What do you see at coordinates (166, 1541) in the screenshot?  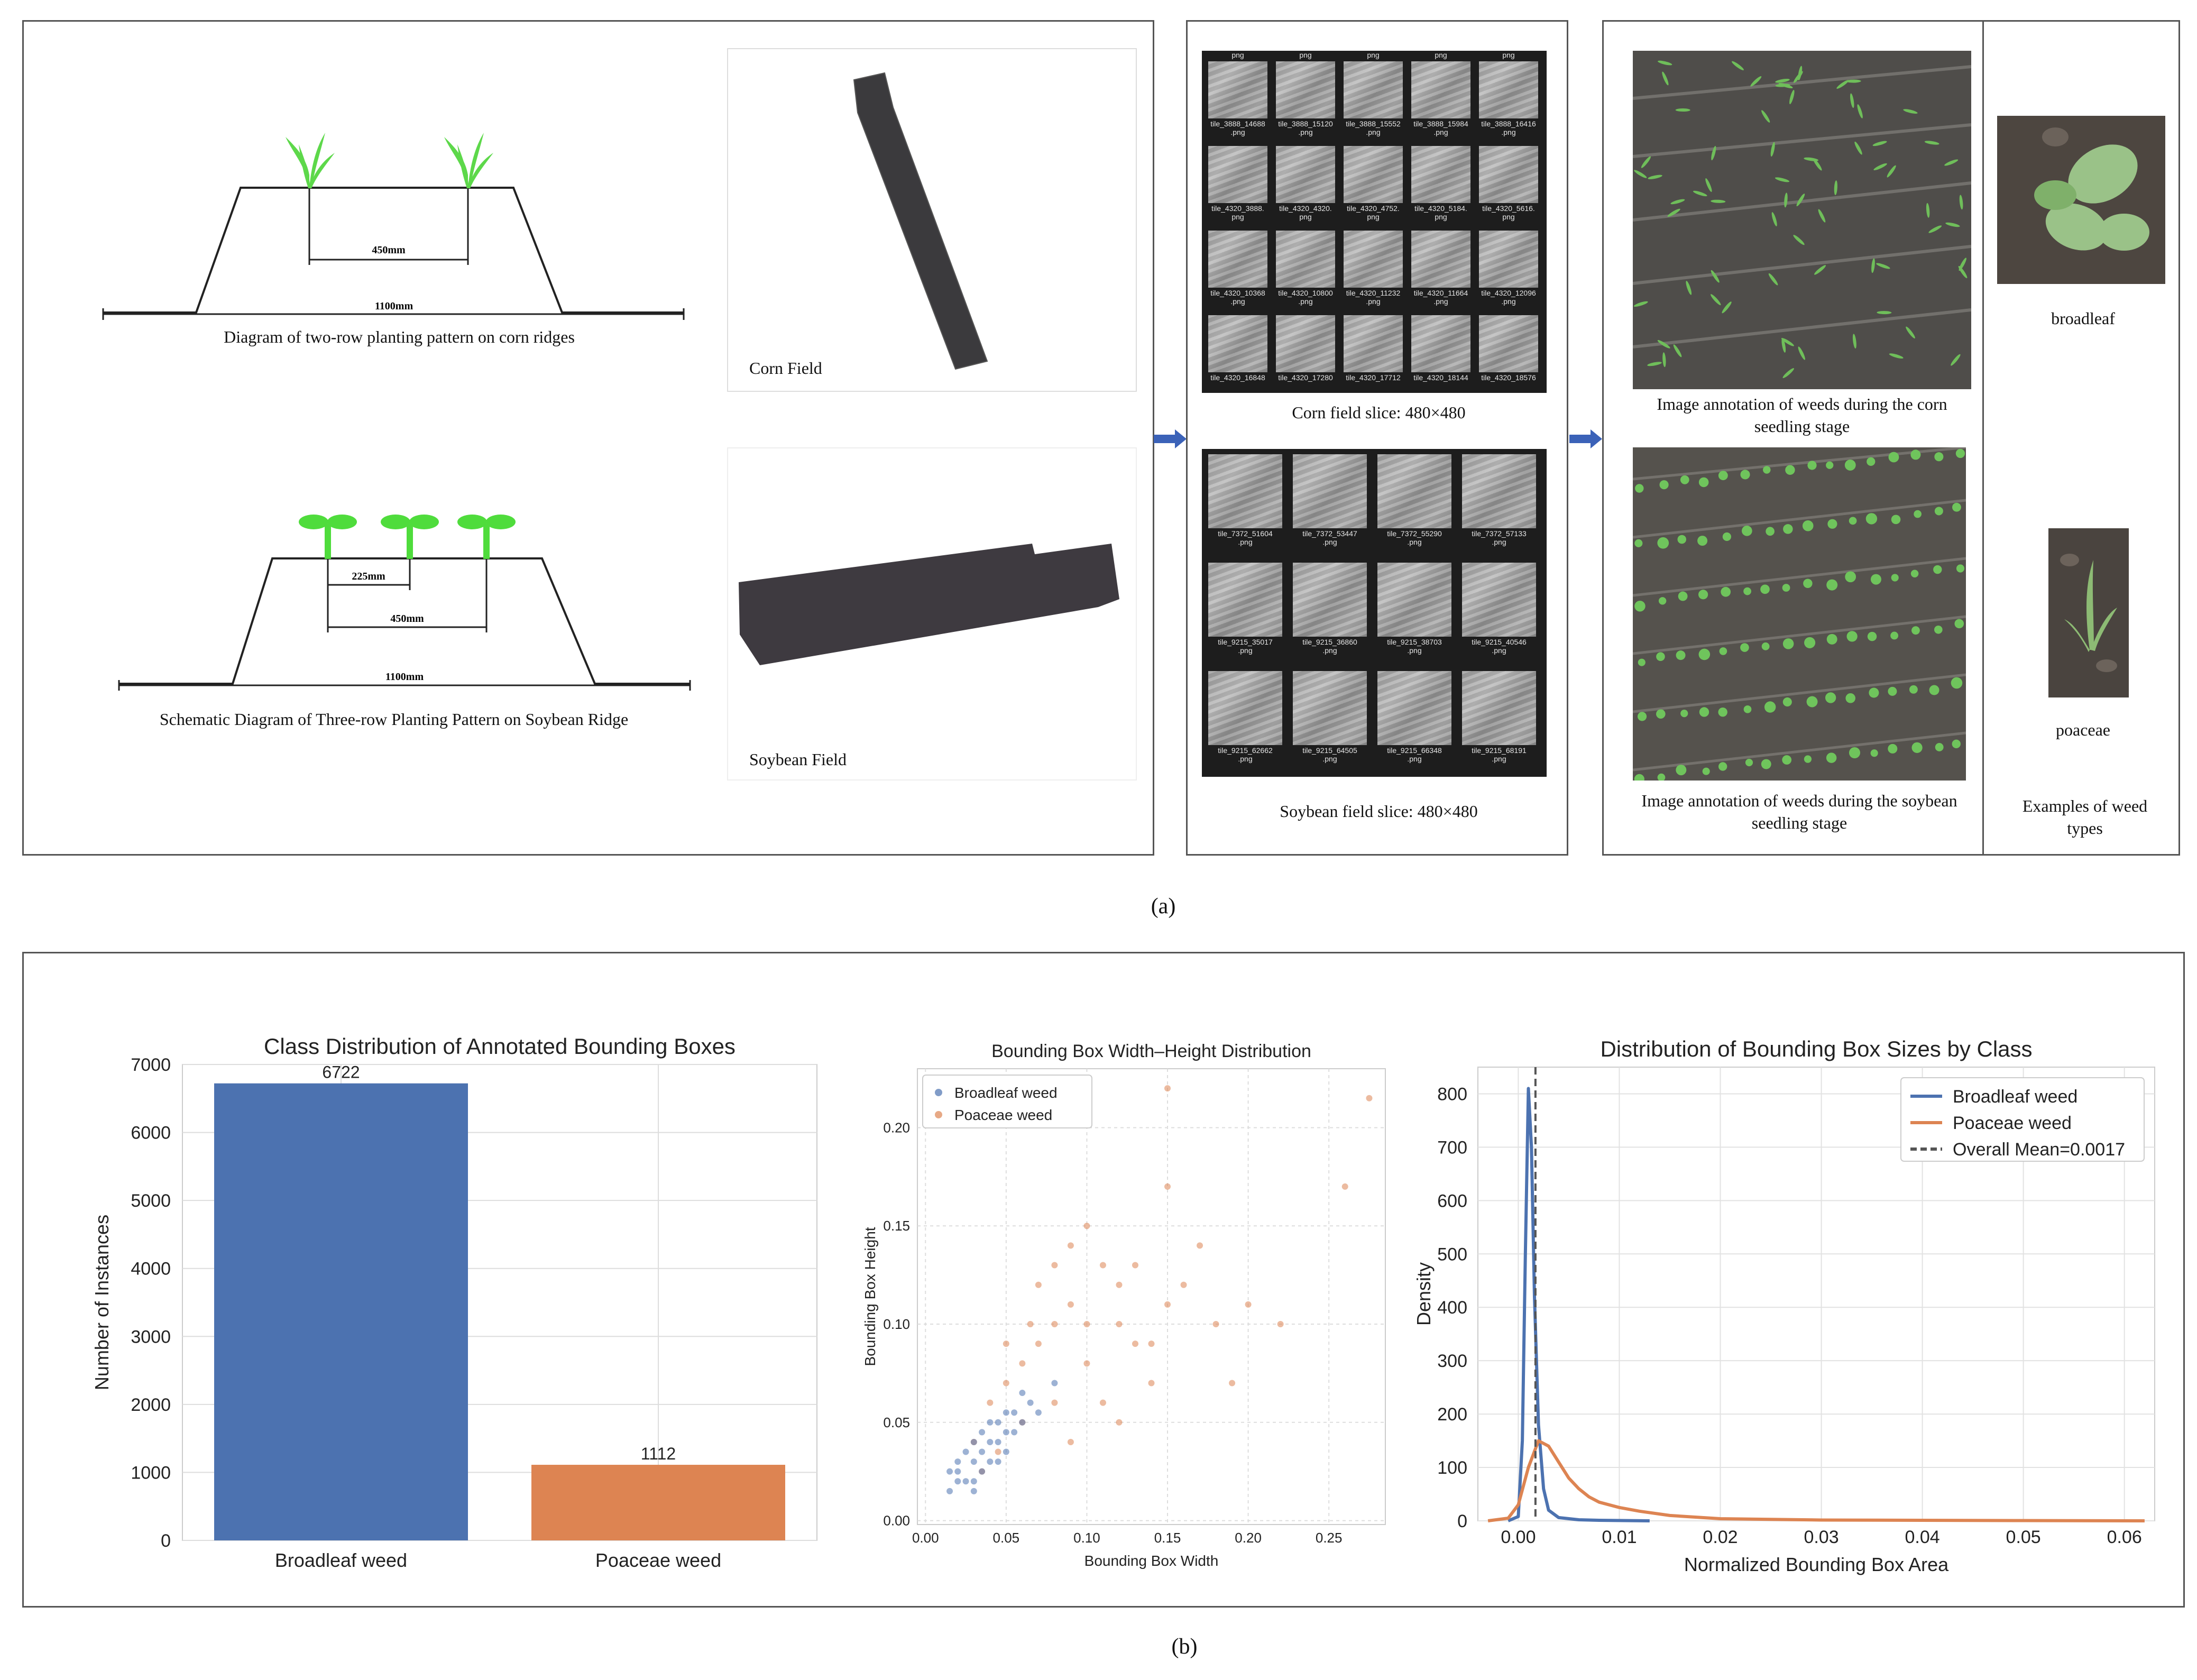 I see `y-tick-label: 0` at bounding box center [166, 1541].